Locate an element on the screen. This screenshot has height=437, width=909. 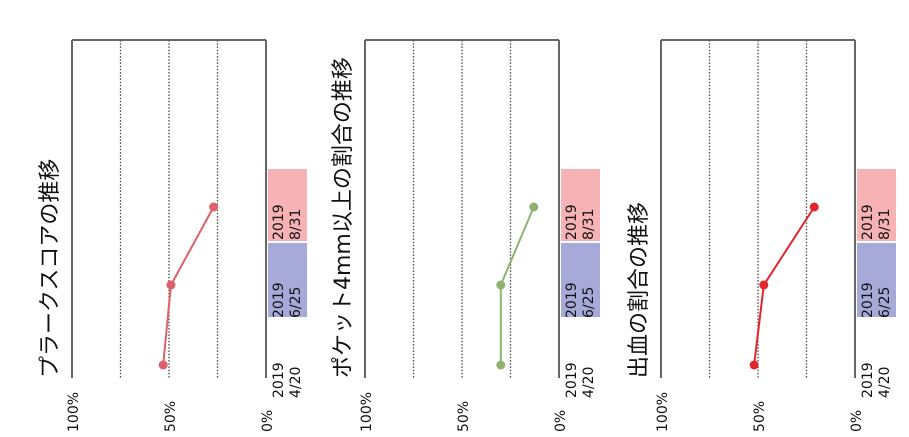
series-line is located at coordinates (517, 285).